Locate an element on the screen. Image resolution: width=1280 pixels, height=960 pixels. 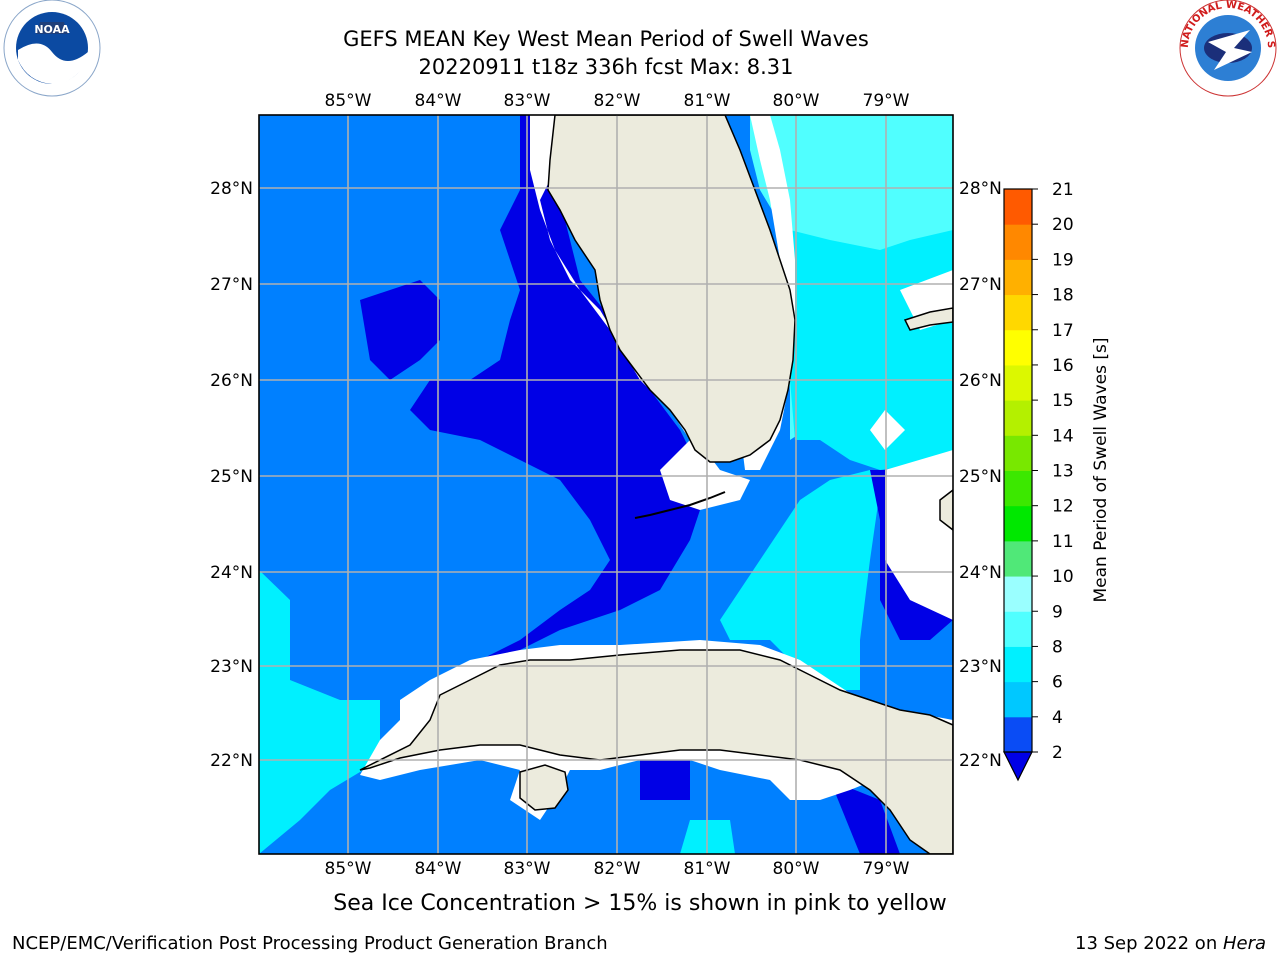
footer-date: 13 Sep 2022 on Hera is located at coordinates (1170, 943).